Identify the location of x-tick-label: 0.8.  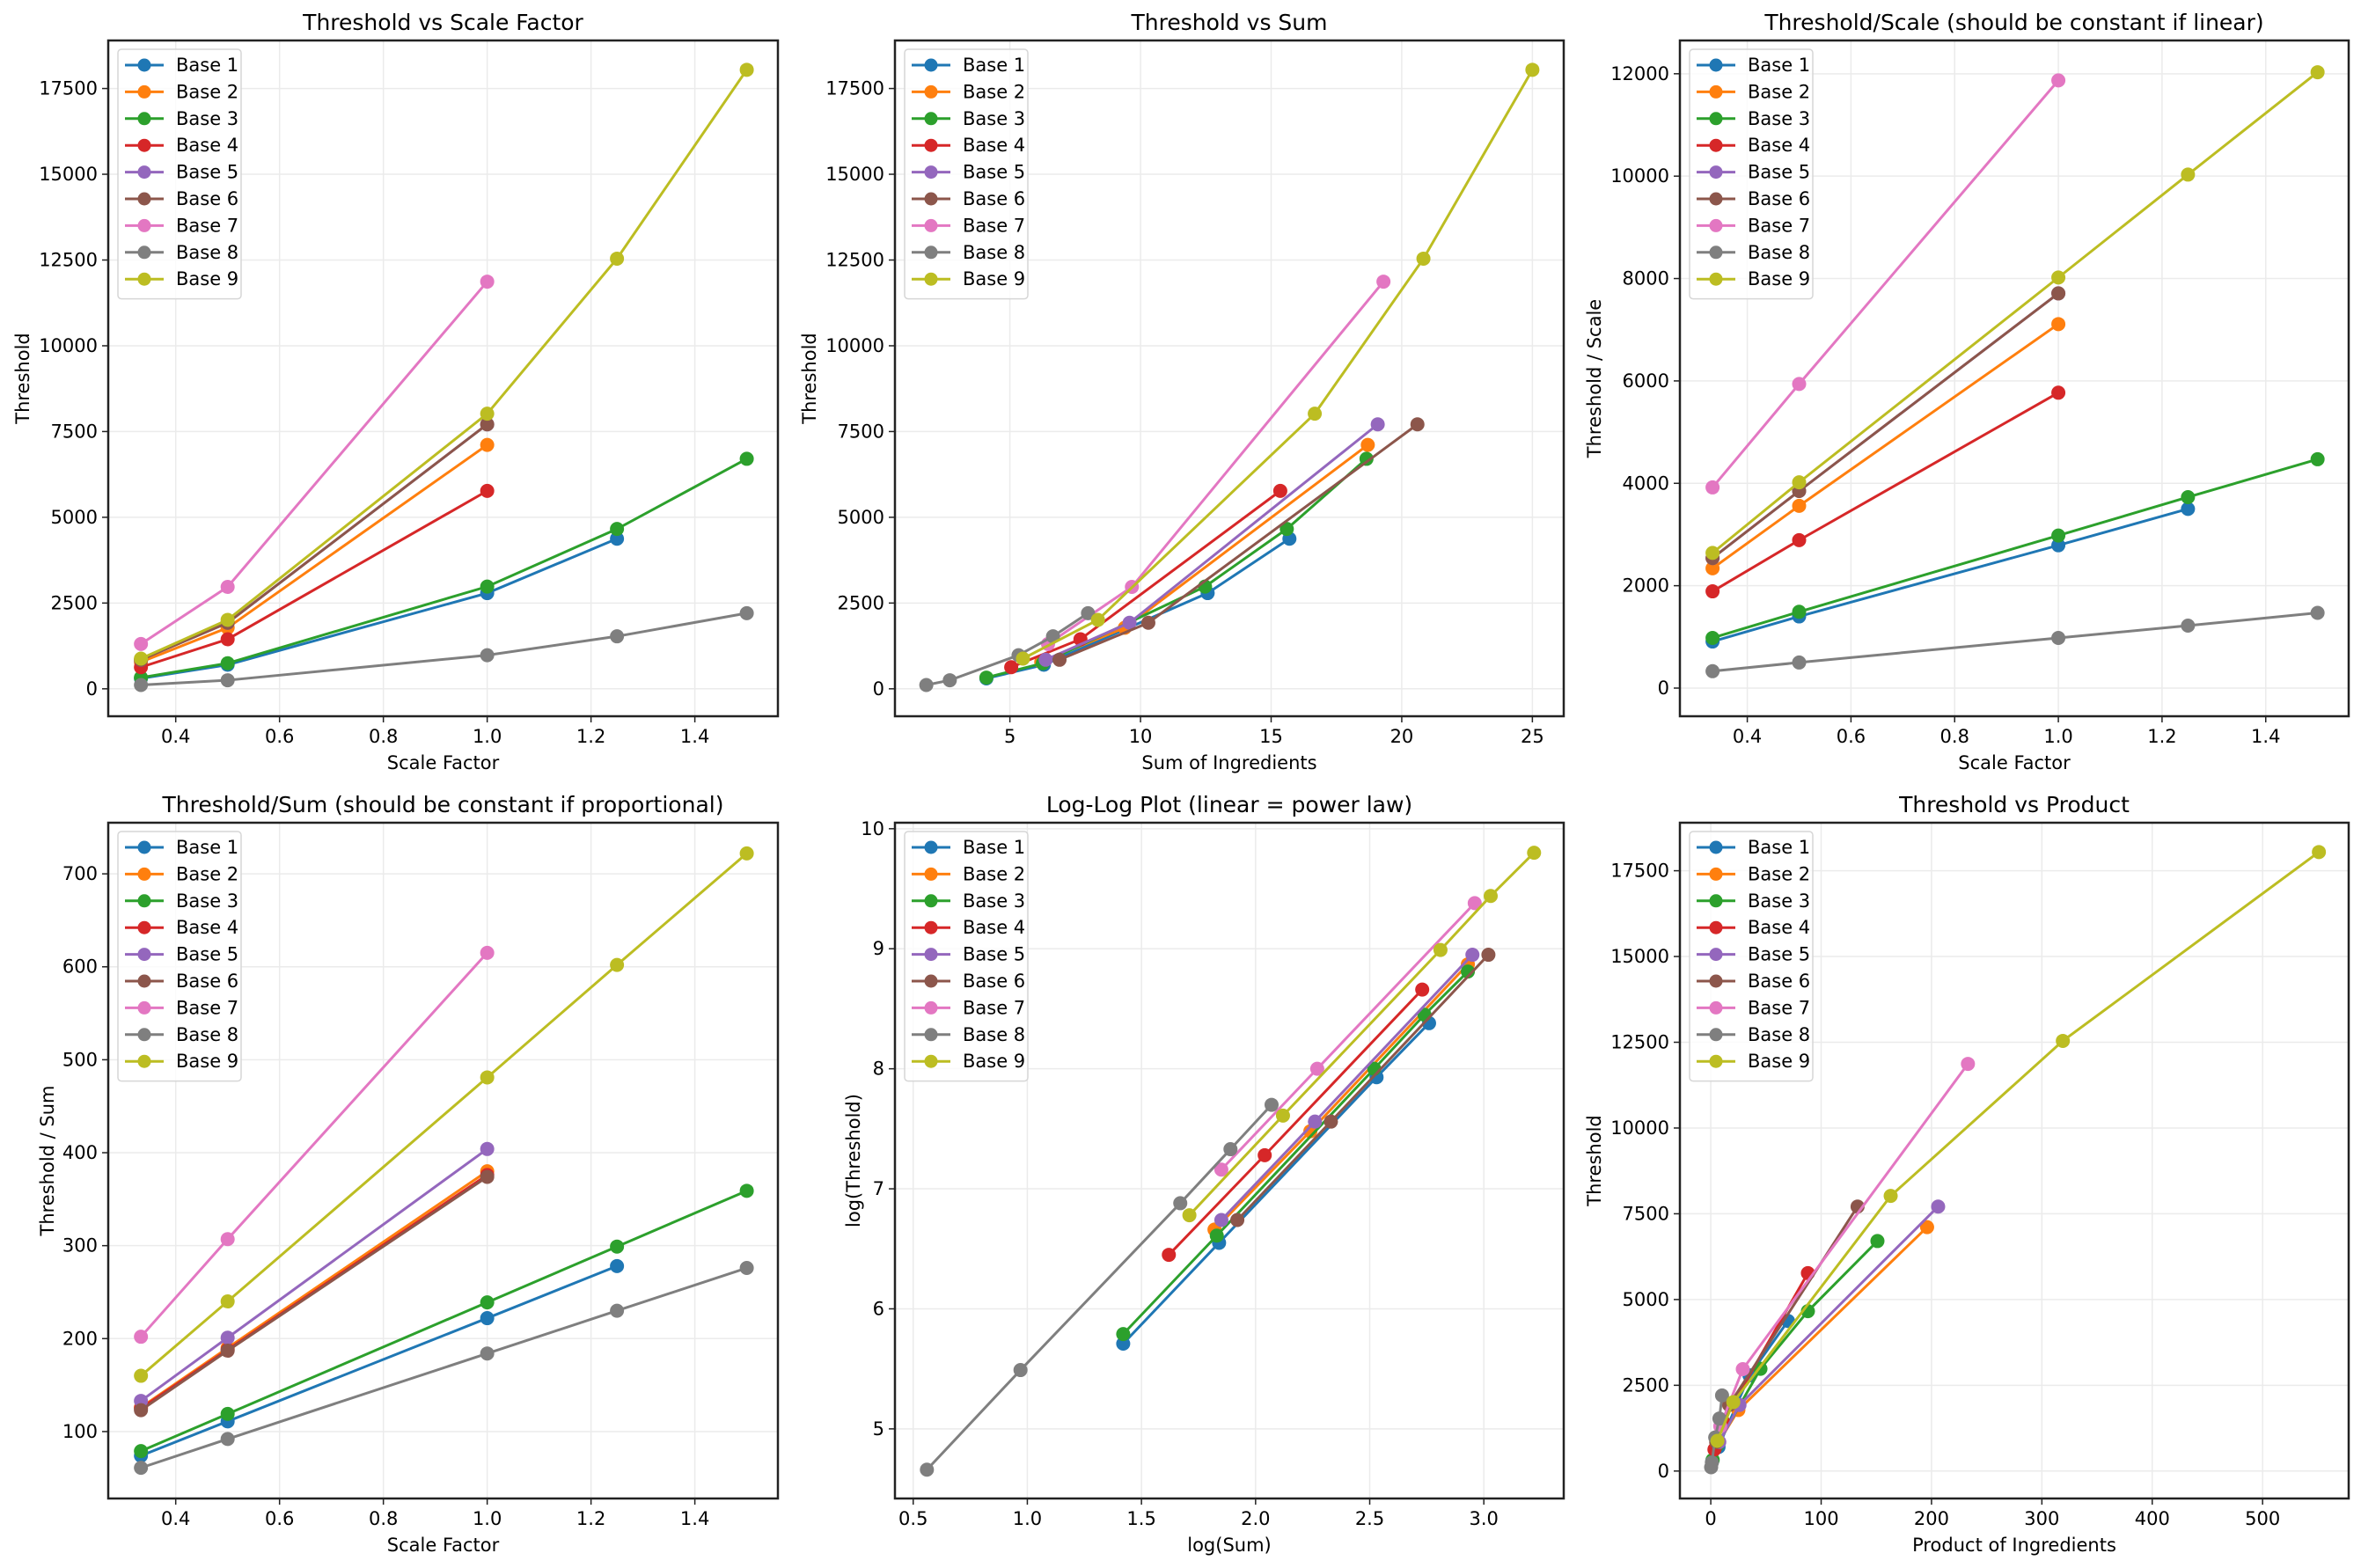
(383, 737).